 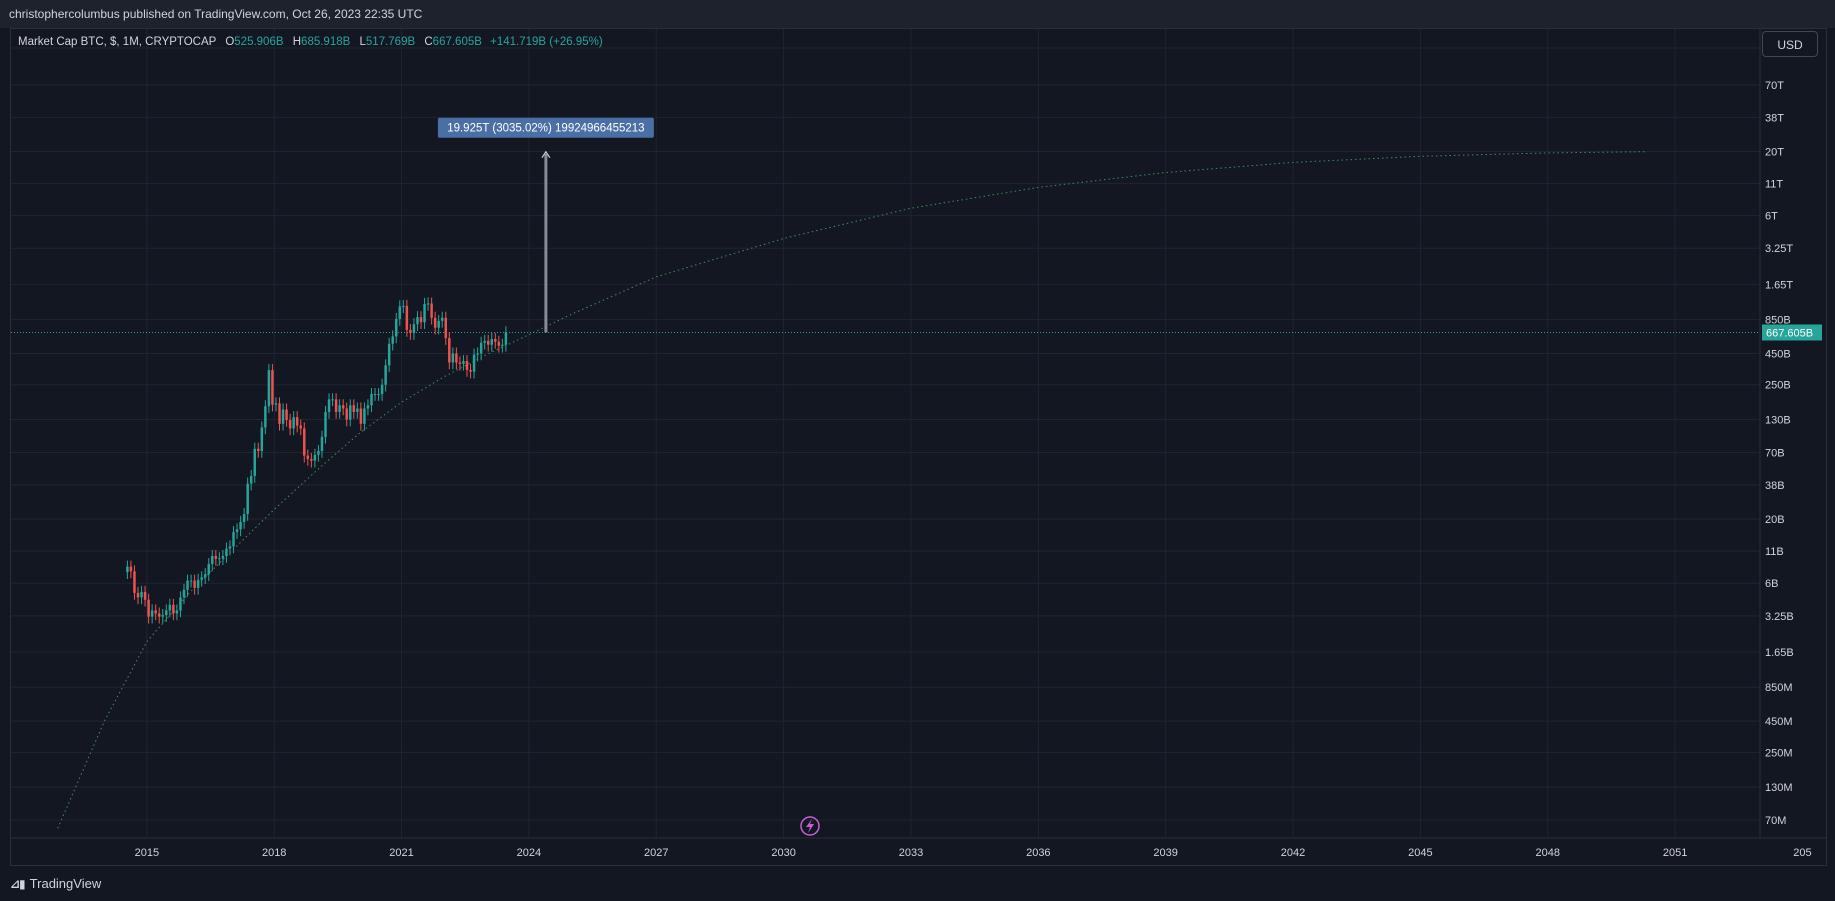 I want to click on y-tick-label: 250B, so click(x=1778, y=386).